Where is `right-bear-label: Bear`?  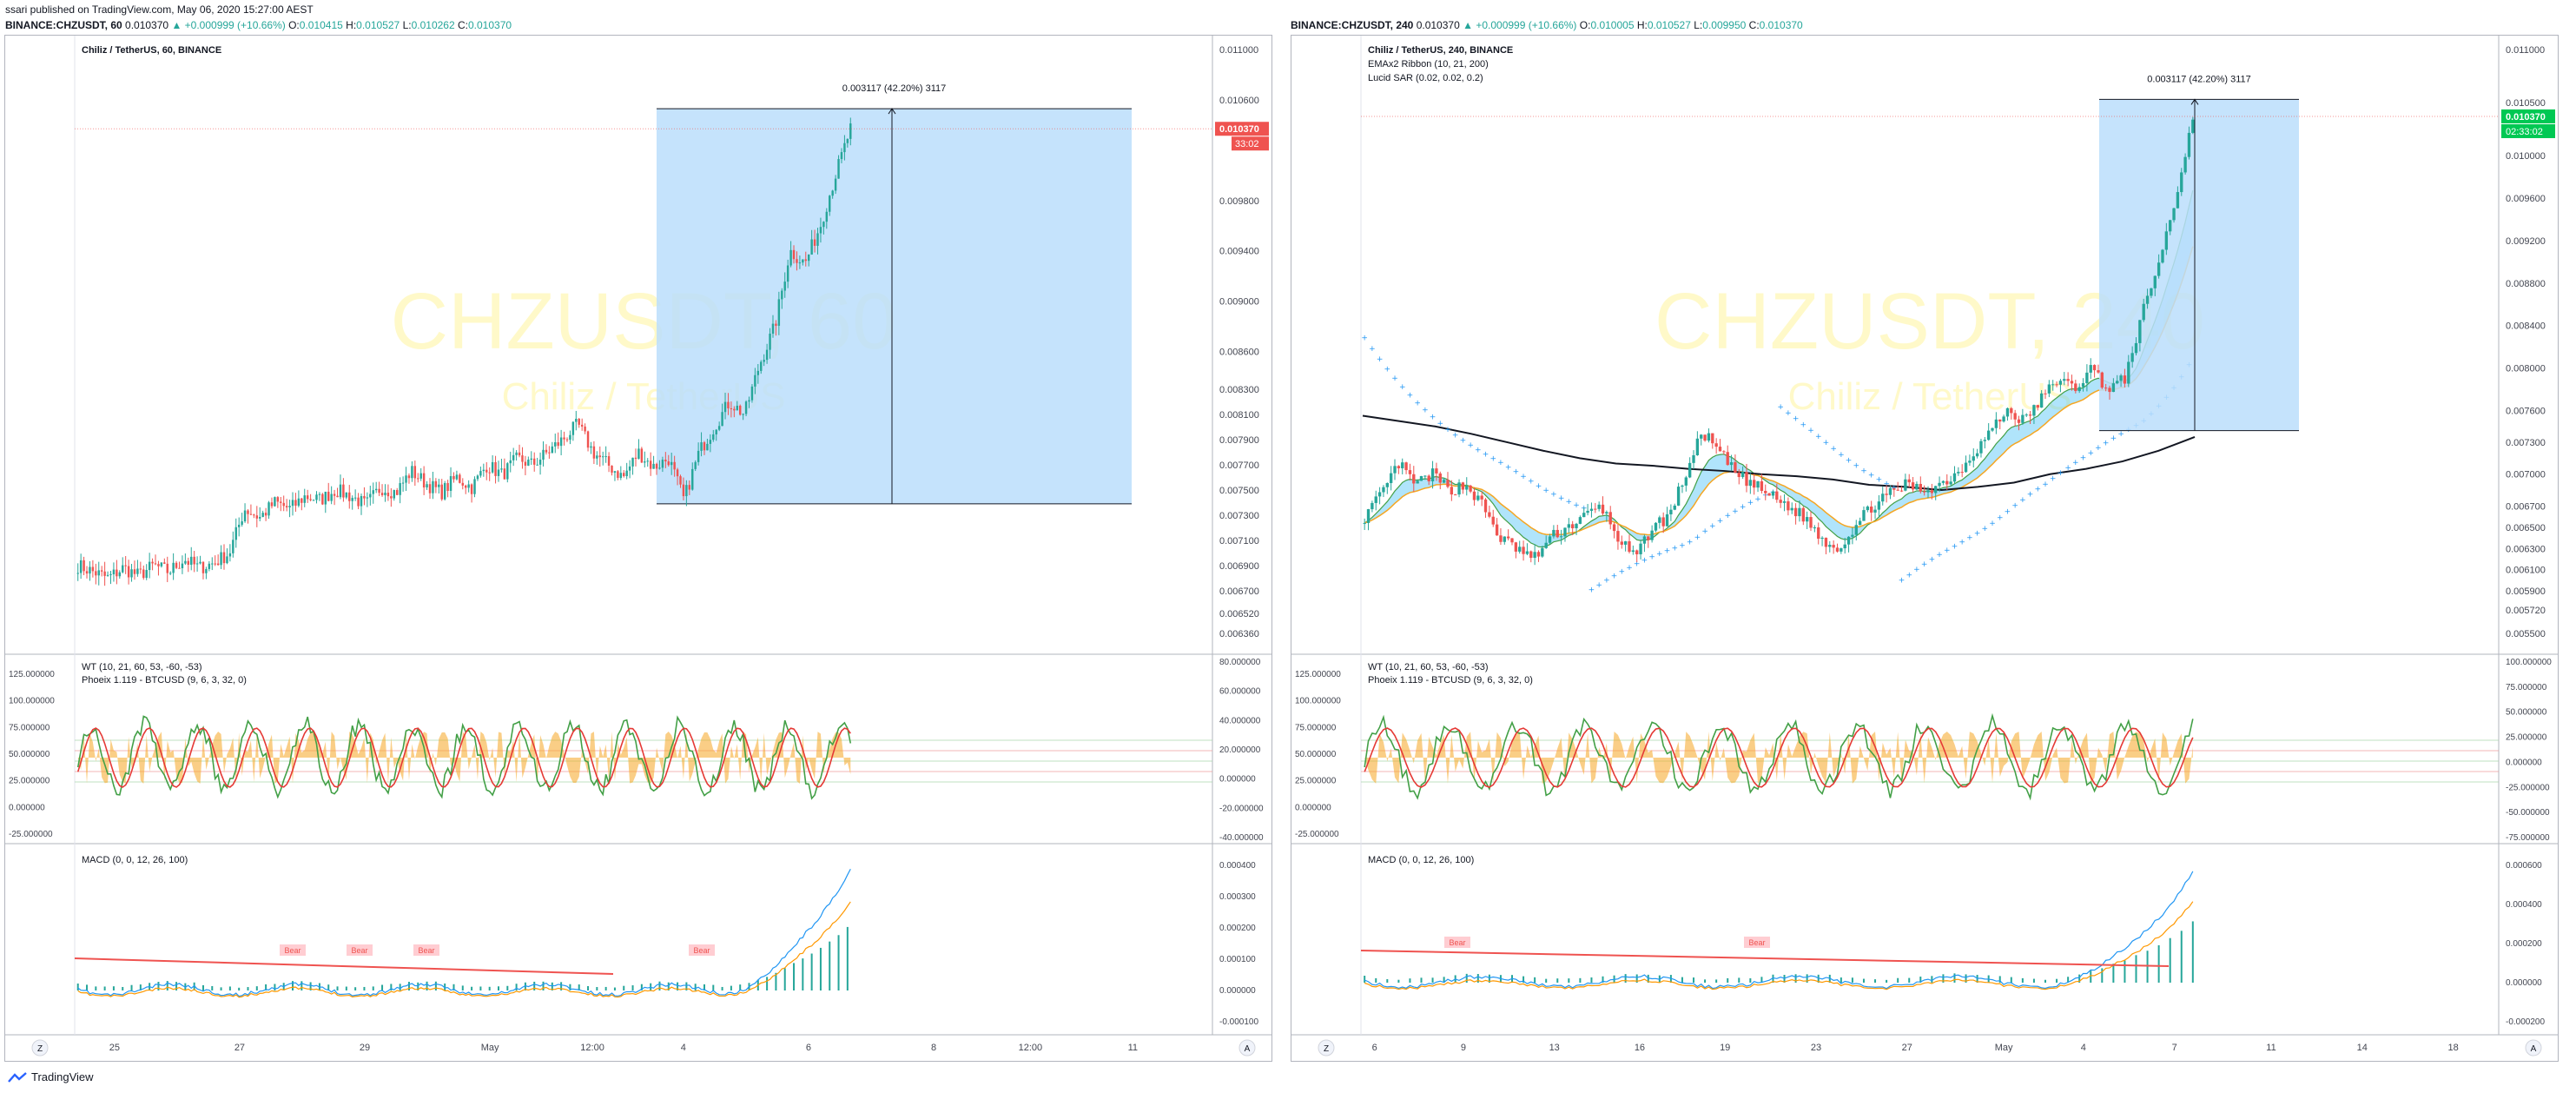 right-bear-label: Bear is located at coordinates (1756, 942).